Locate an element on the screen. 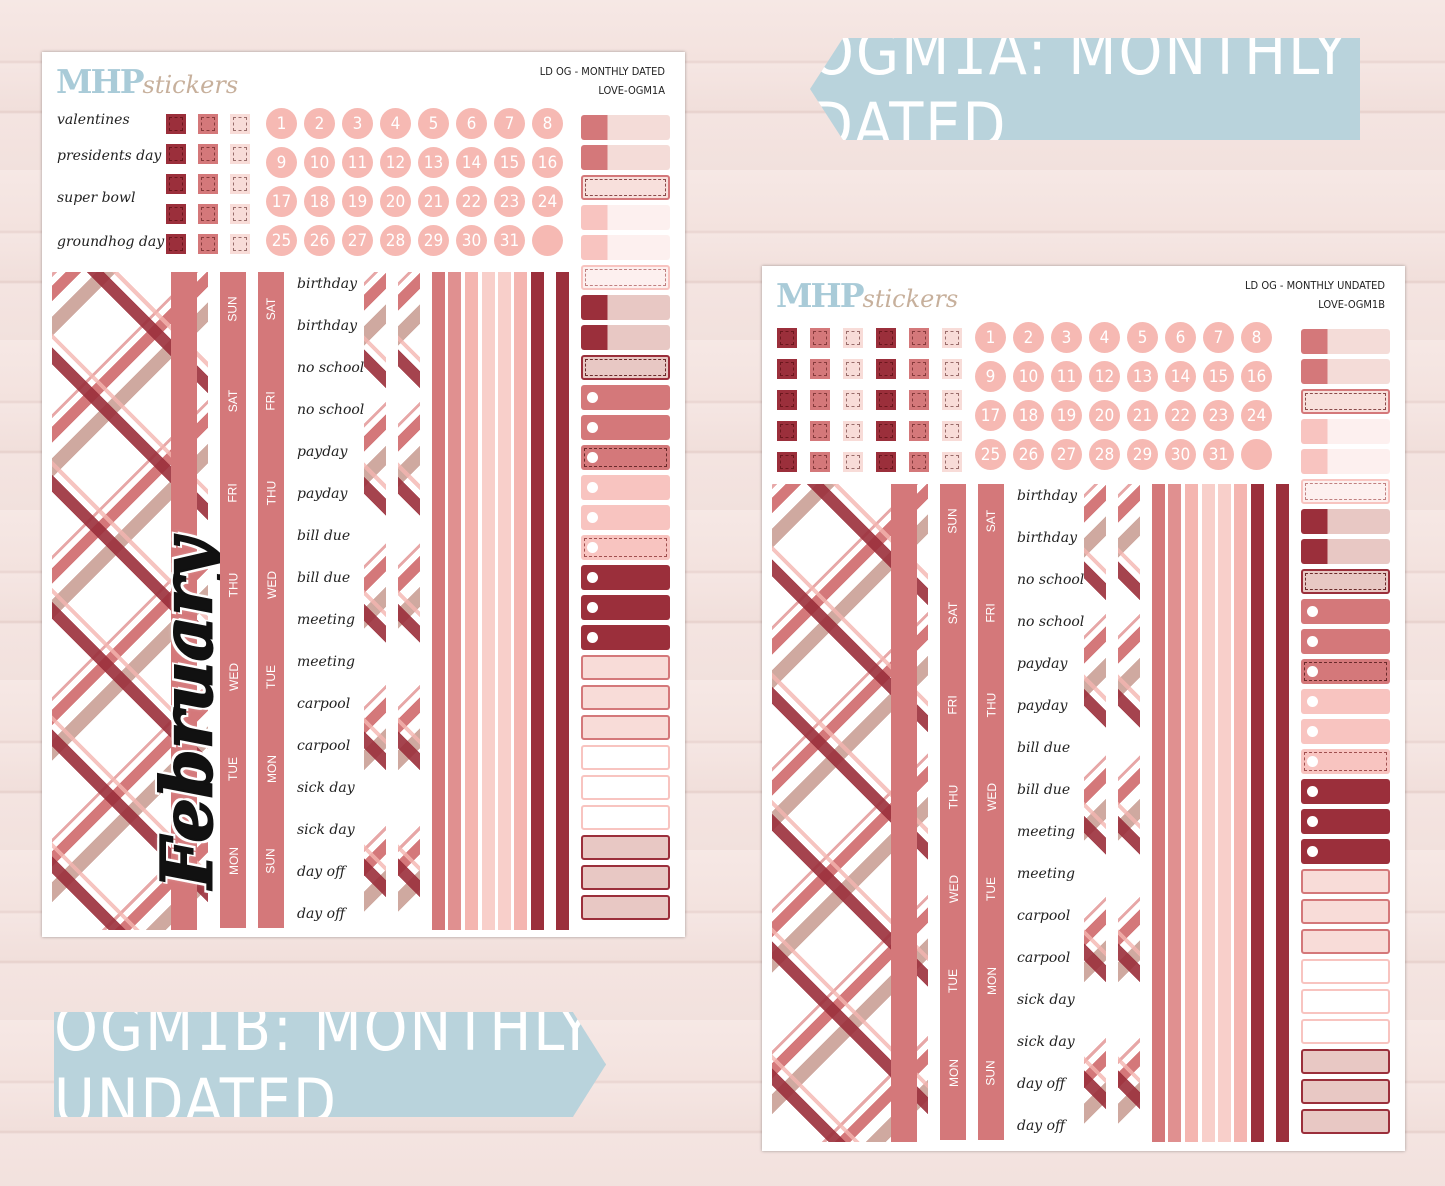  date-circle: 1 is located at coordinates (281, 123).